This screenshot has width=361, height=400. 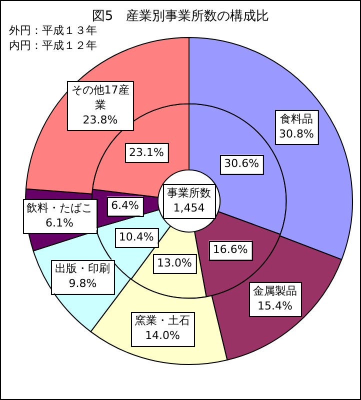 I want to click on text: 内円：平成１２年, so click(x=53, y=45).